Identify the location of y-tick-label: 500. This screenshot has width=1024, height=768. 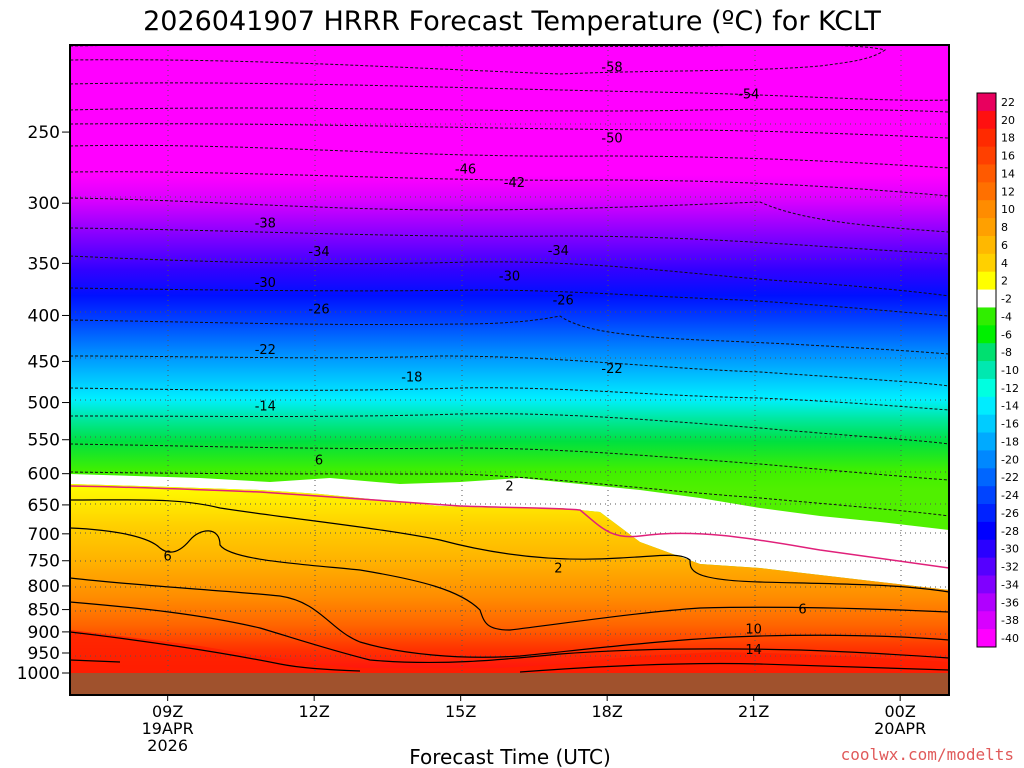
(44, 404).